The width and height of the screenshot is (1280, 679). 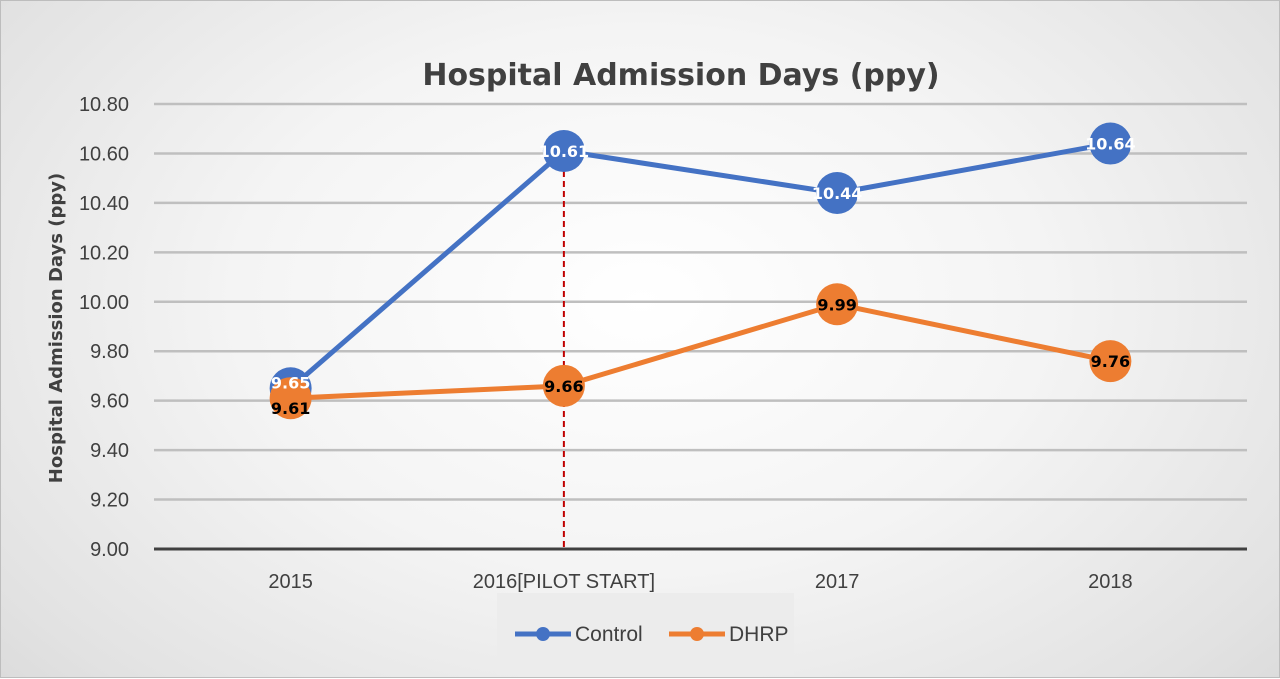 What do you see at coordinates (837, 582) in the screenshot?
I see `x-tick-label: 2017` at bounding box center [837, 582].